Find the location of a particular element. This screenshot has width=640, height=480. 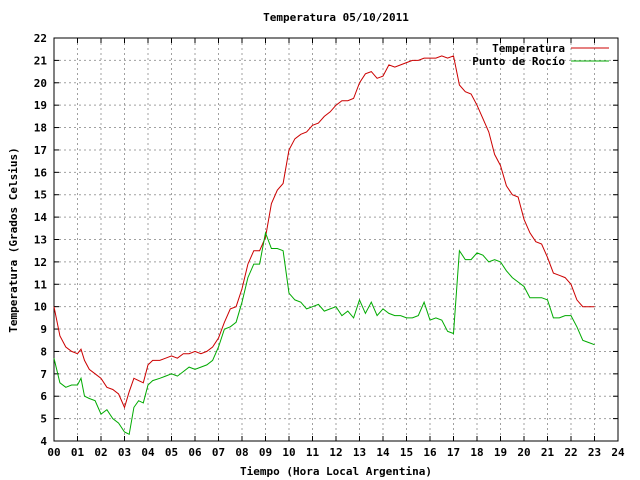

x-tick-label: 07 is located at coordinates (218, 452).